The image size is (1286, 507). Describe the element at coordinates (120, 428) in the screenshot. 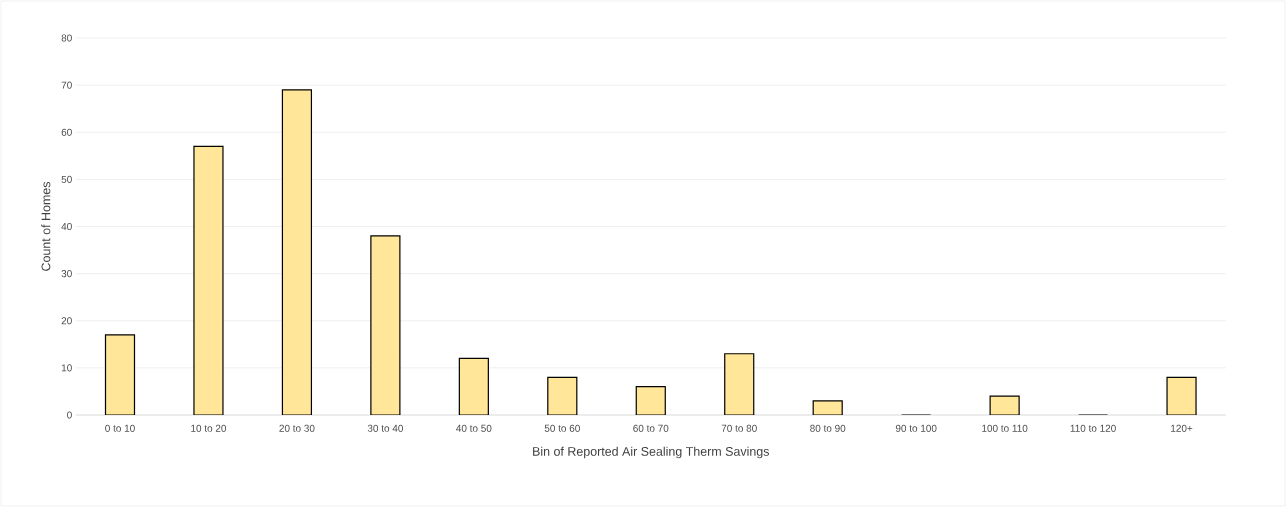

I see `x-tick-label: 0 to 10` at that location.